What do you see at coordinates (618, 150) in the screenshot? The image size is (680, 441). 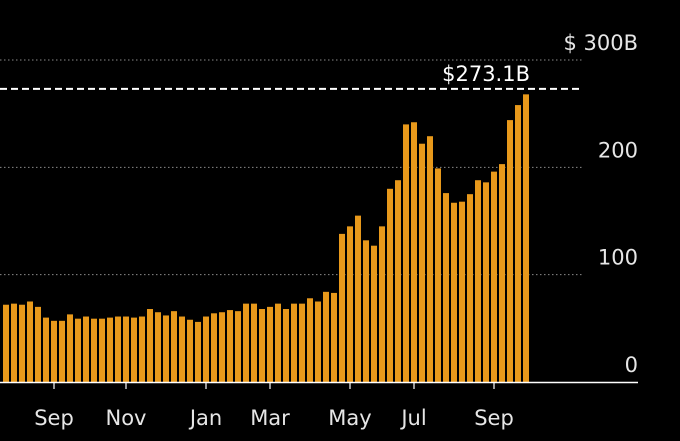 I see `y-tick-label: 200` at bounding box center [618, 150].